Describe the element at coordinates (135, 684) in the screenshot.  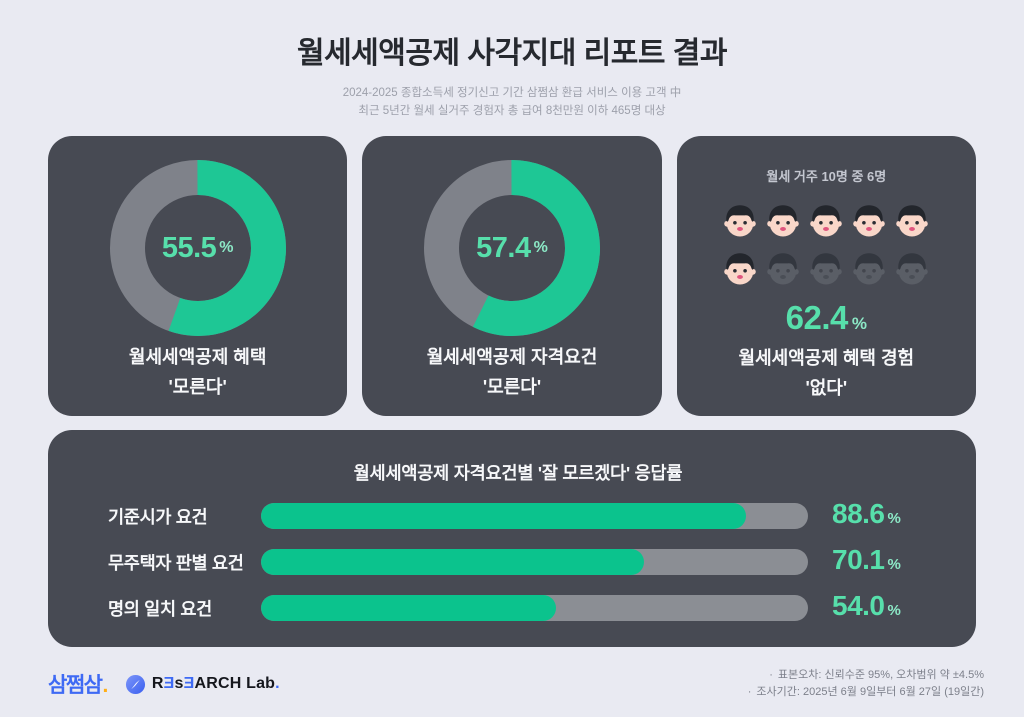
I see `compass-icon` at that location.